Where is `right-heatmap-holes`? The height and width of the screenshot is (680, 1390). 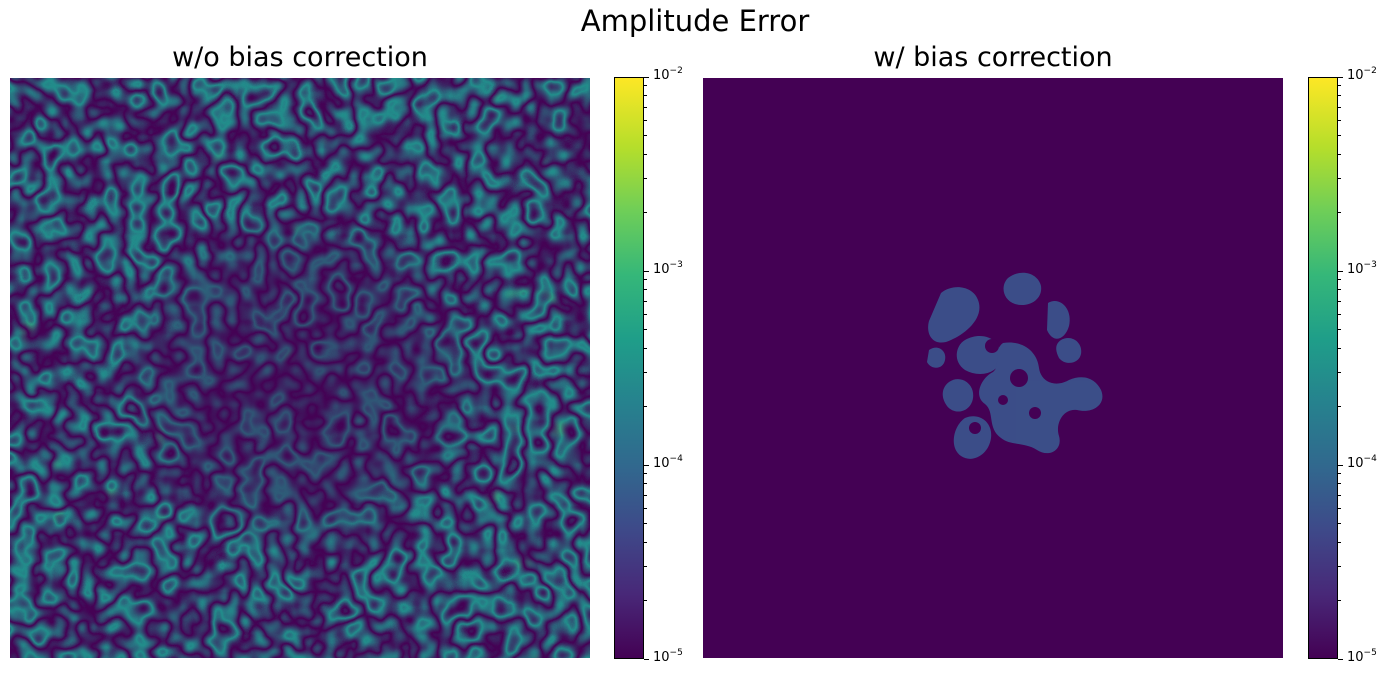 right-heatmap-holes is located at coordinates (1005, 386).